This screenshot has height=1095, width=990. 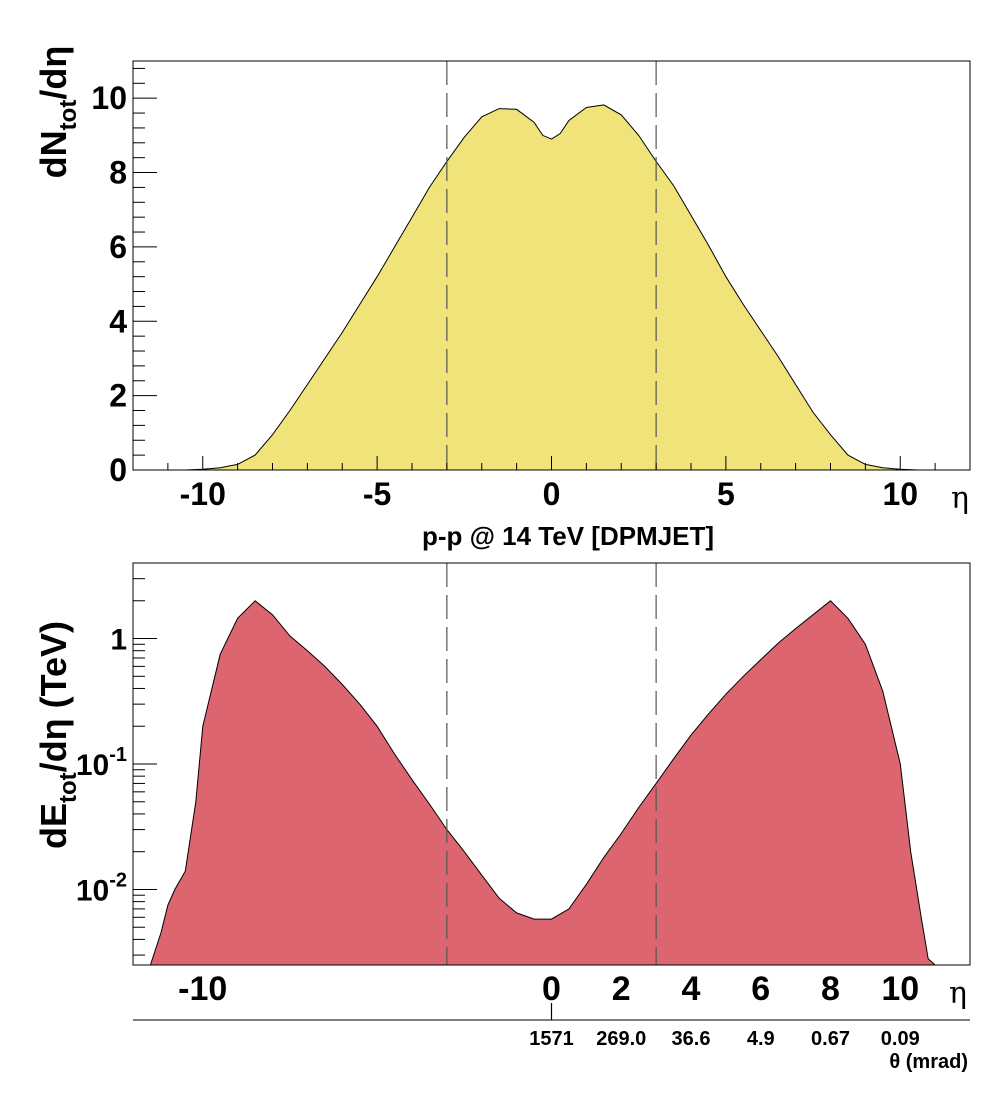 What do you see at coordinates (377, 494) in the screenshot?
I see `top-x-tick-label: -5` at bounding box center [377, 494].